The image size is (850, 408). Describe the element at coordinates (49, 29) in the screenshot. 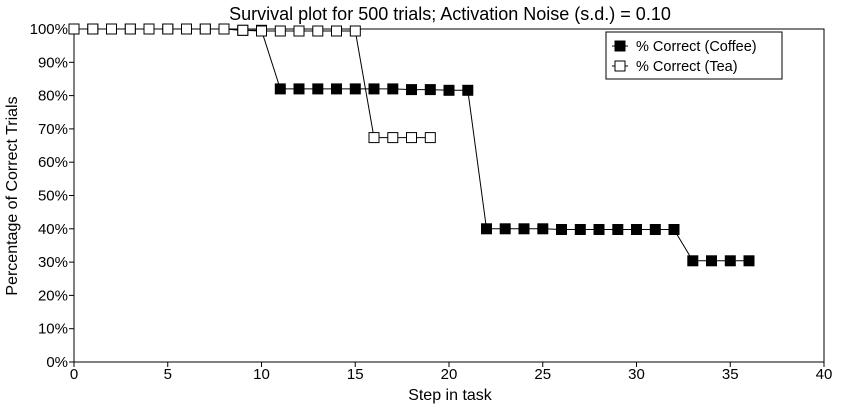

I see `y-tick-label: 100%` at that location.